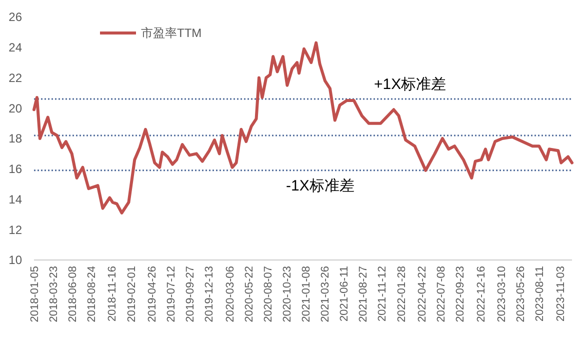  I want to click on x-tick-label: 2022-04-22, so click(422, 294).